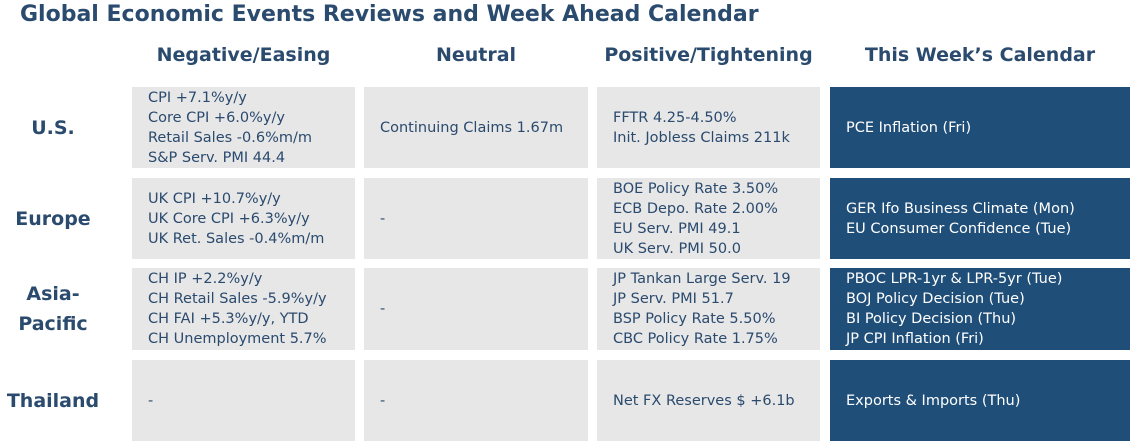 The width and height of the screenshot is (1138, 447). I want to click on calendar-cell: Exports & Imports (Thu), so click(980, 400).